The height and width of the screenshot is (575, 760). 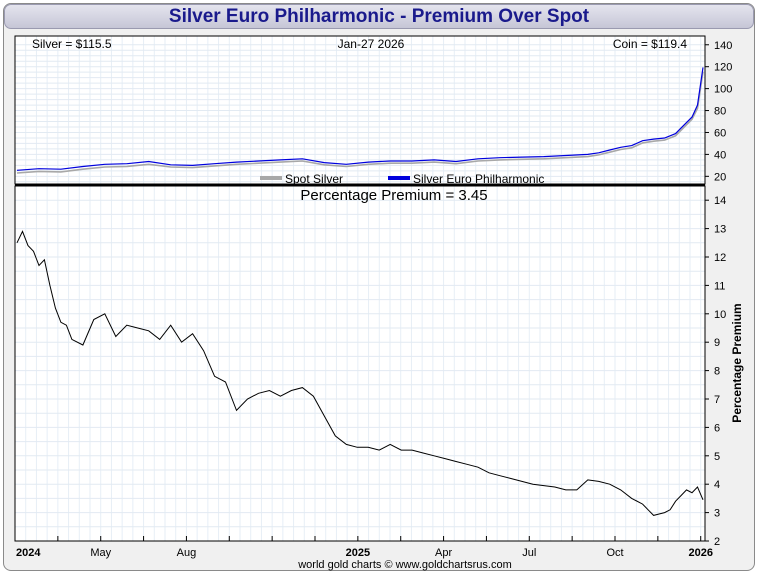 What do you see at coordinates (720, 133) in the screenshot?
I see `price-ytick-label: 60` at bounding box center [720, 133].